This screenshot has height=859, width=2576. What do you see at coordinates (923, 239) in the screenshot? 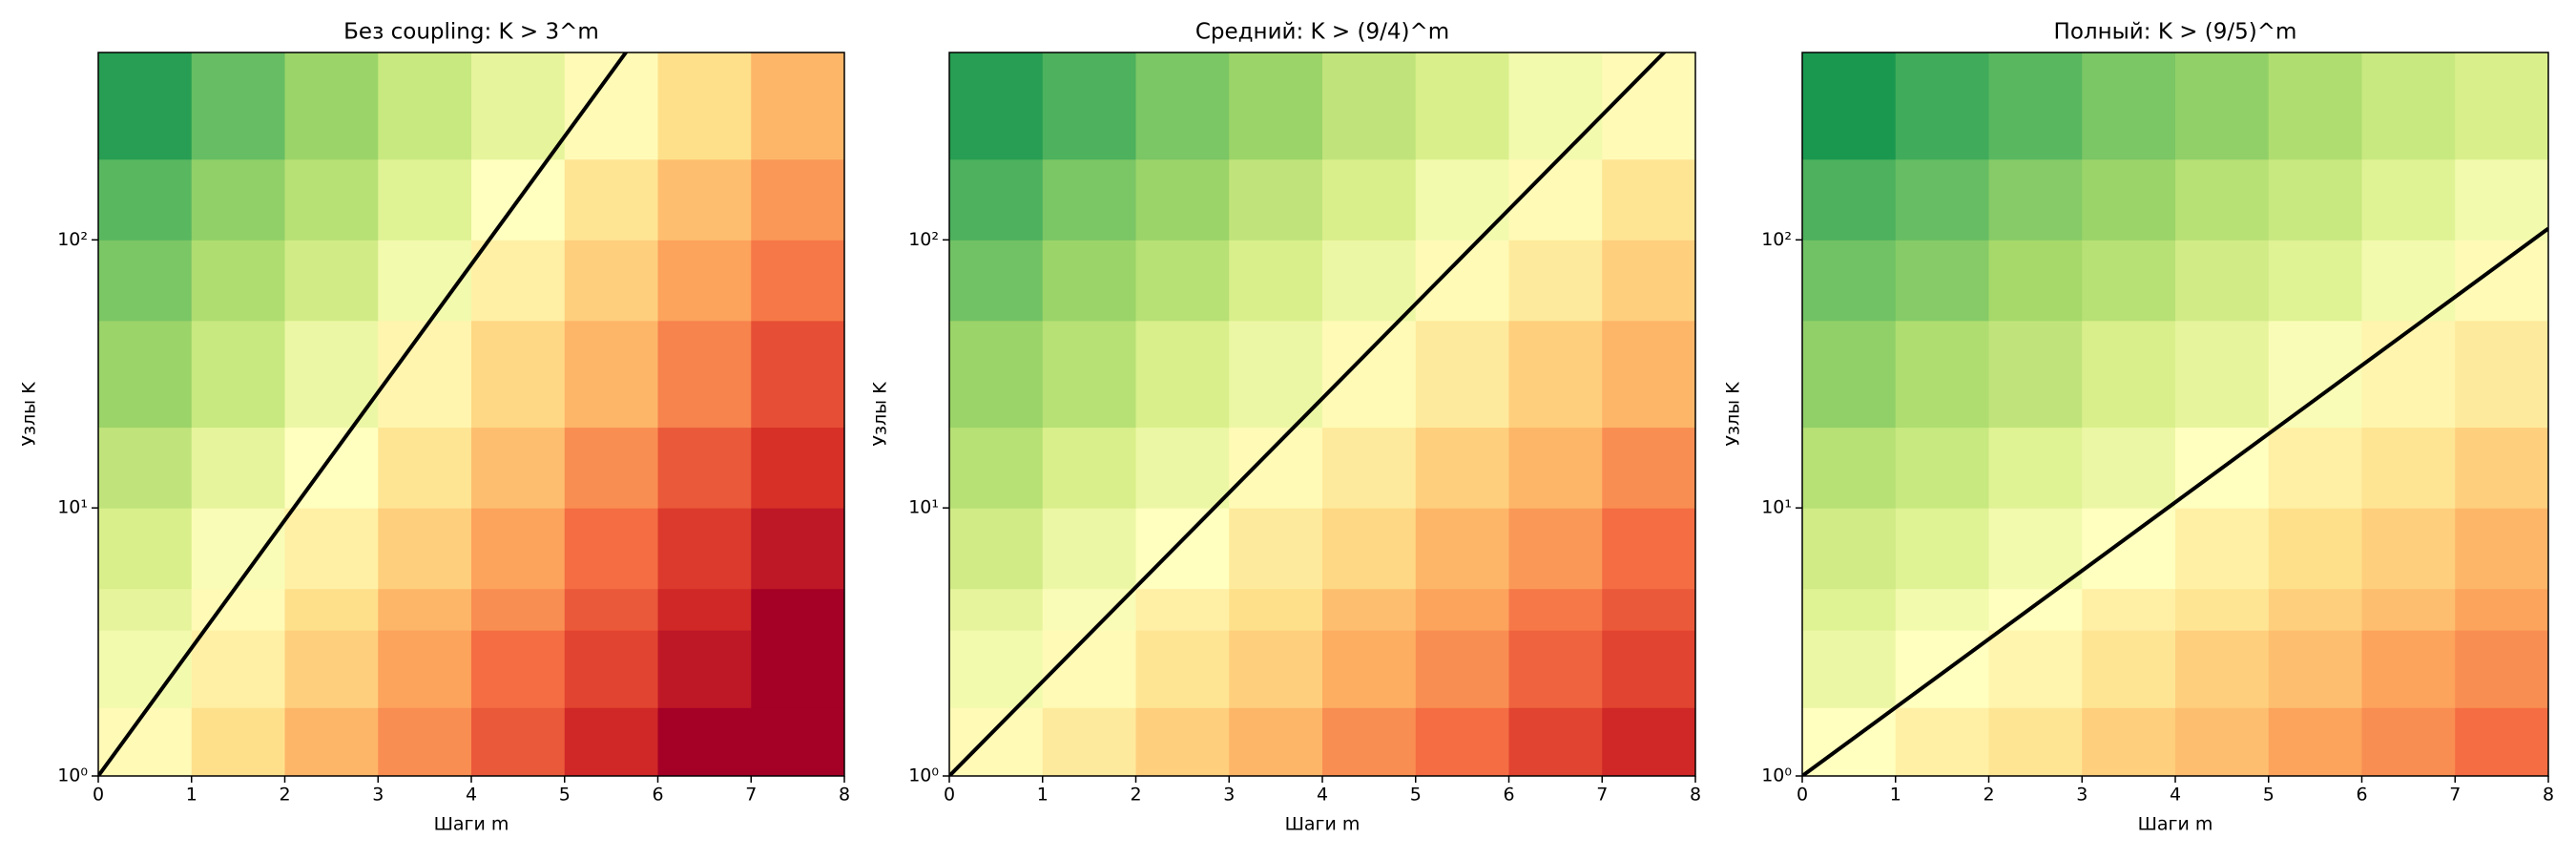
I see `y-tick-label: 10²` at bounding box center [923, 239].